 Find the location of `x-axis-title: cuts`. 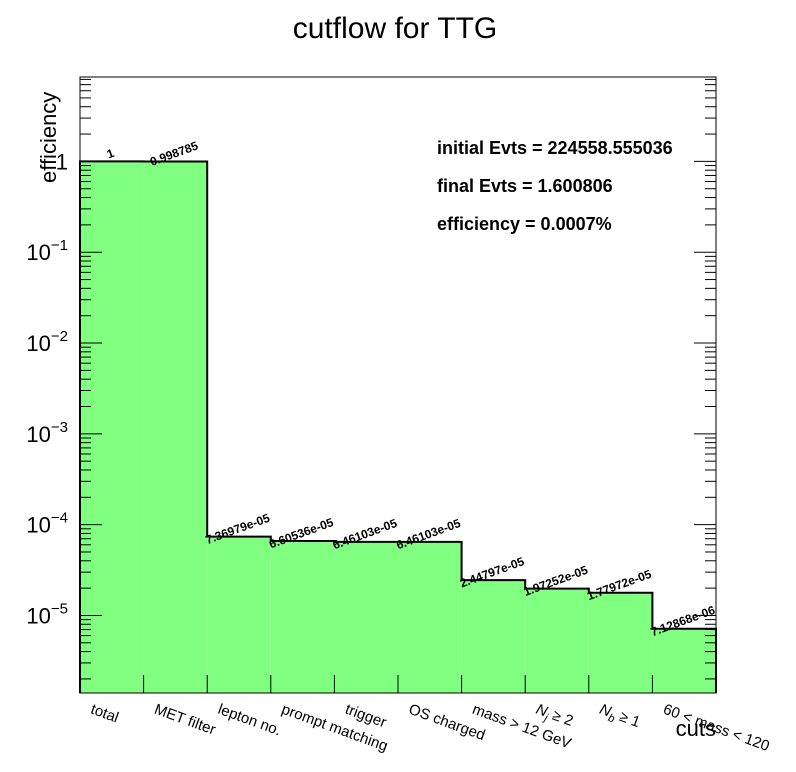

x-axis-title: cuts is located at coordinates (696, 728).